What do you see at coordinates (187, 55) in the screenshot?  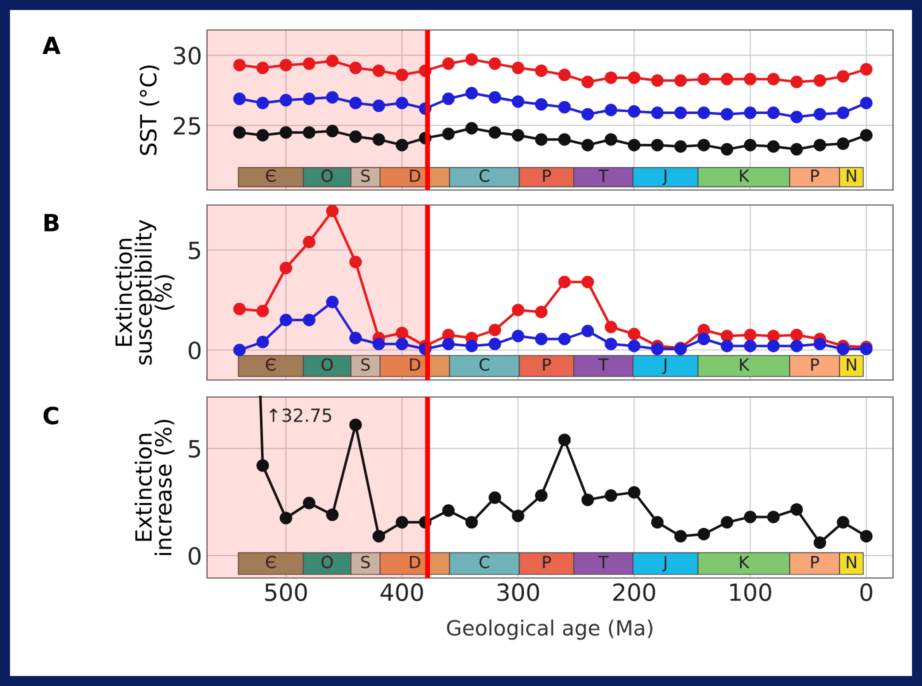 I see `y-tick-label: 30` at bounding box center [187, 55].